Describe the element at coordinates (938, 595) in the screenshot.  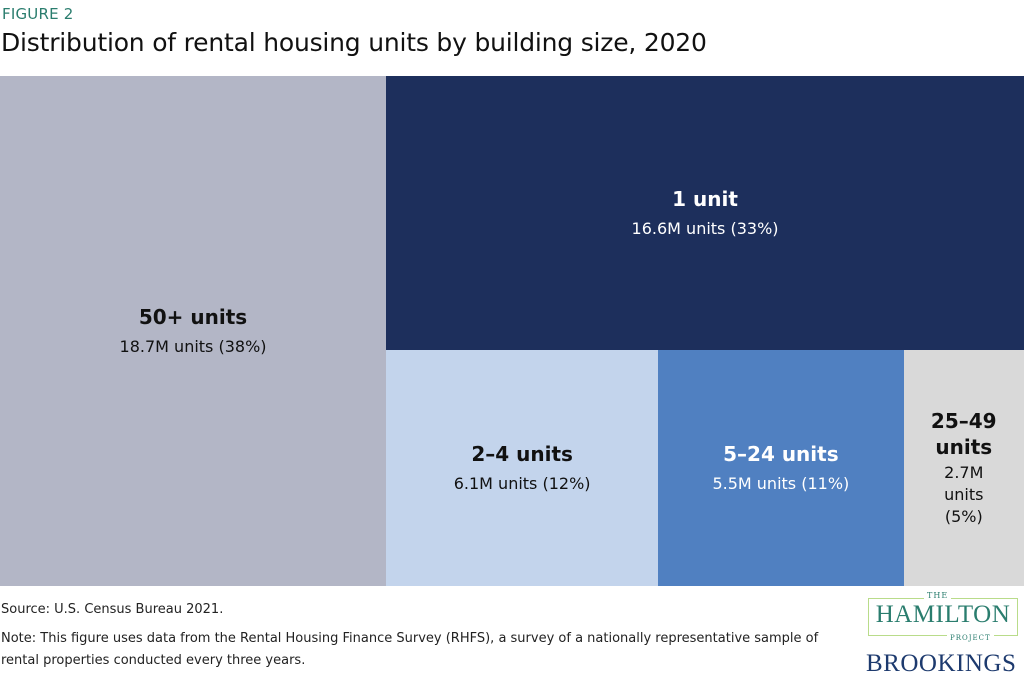
I see `logo-the: THE` at that location.